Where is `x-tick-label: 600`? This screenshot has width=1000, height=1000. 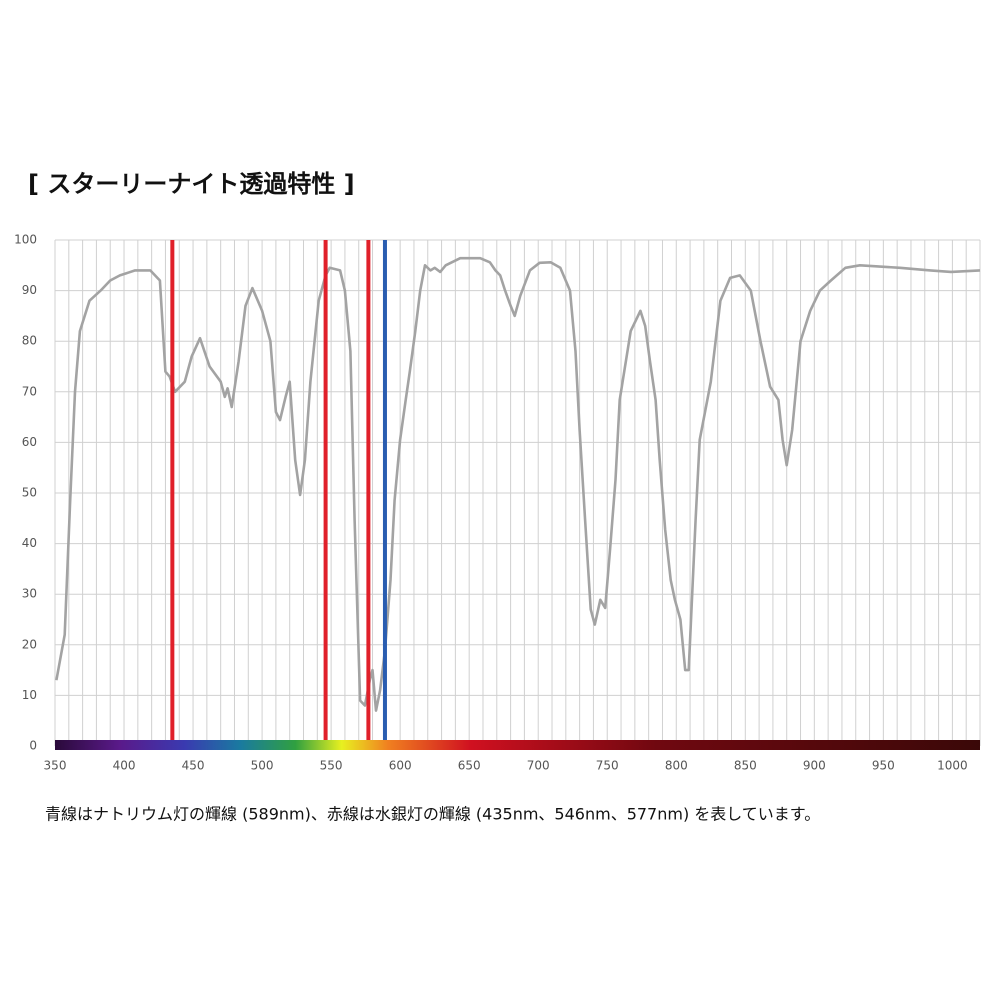 x-tick-label: 600 is located at coordinates (400, 766).